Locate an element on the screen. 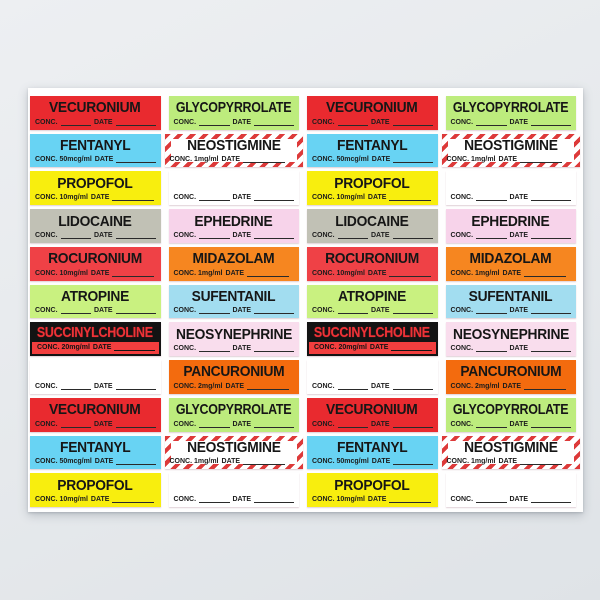  drug-label-glycopyrrolate: GLYCOPYRROLATE CONC. DATE is located at coordinates (233, 414).